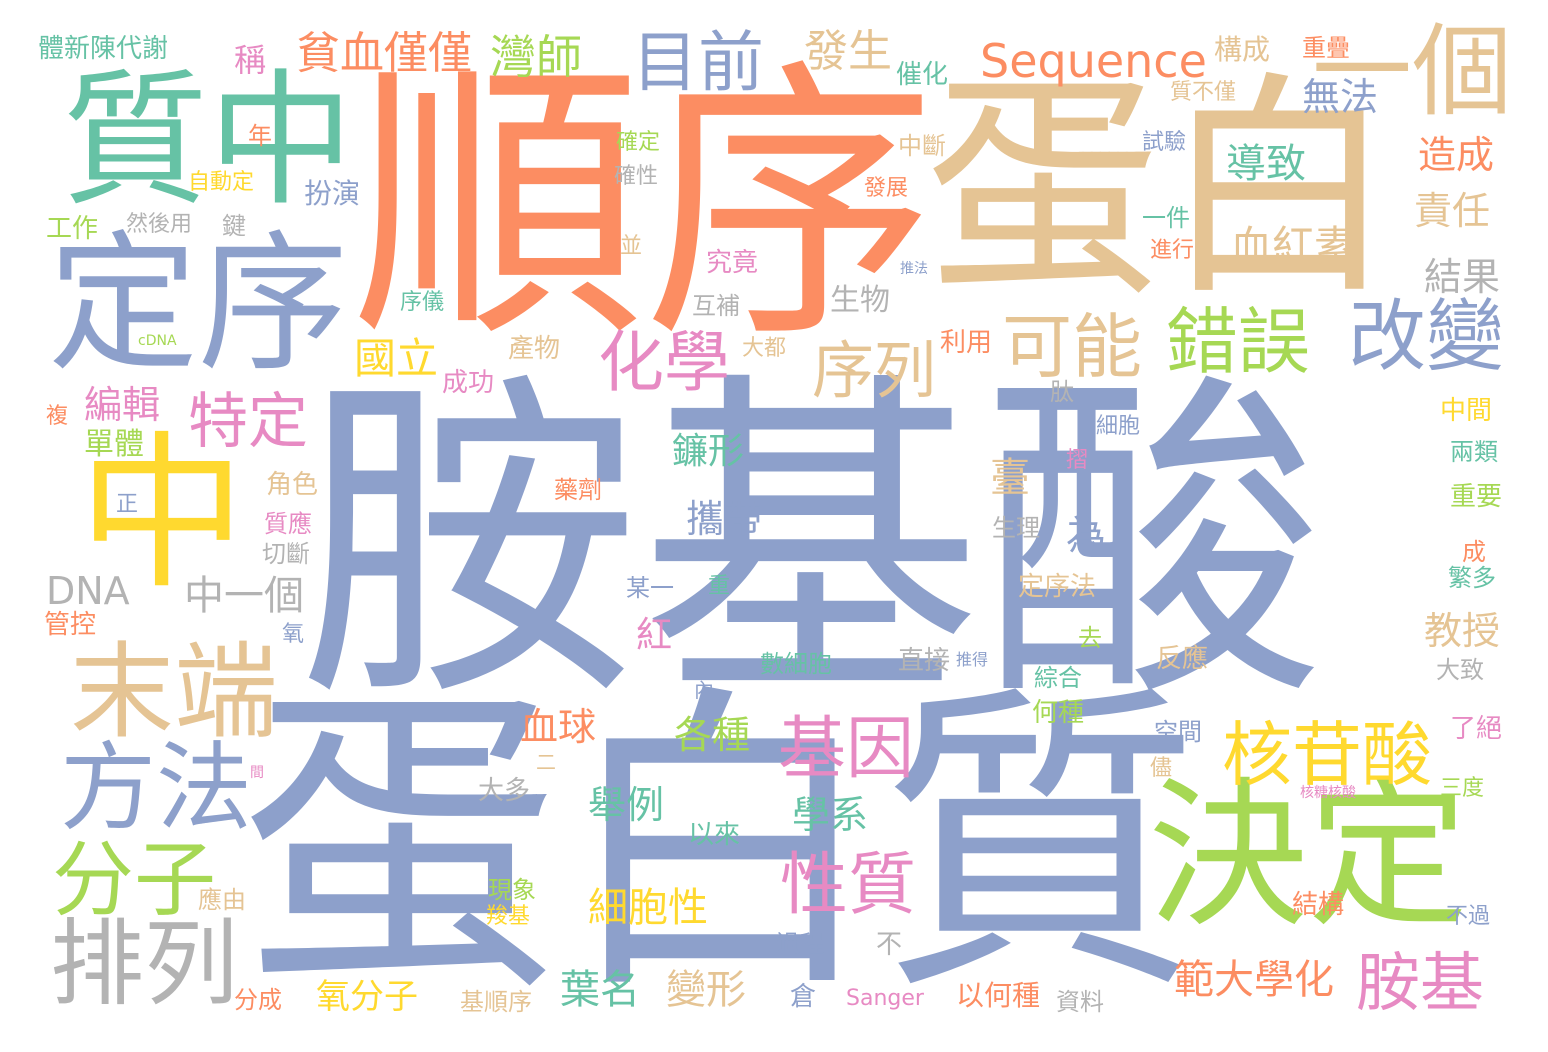 The height and width of the screenshot is (1052, 1548). What do you see at coordinates (536, 57) in the screenshot?
I see `word: 灣師` at bounding box center [536, 57].